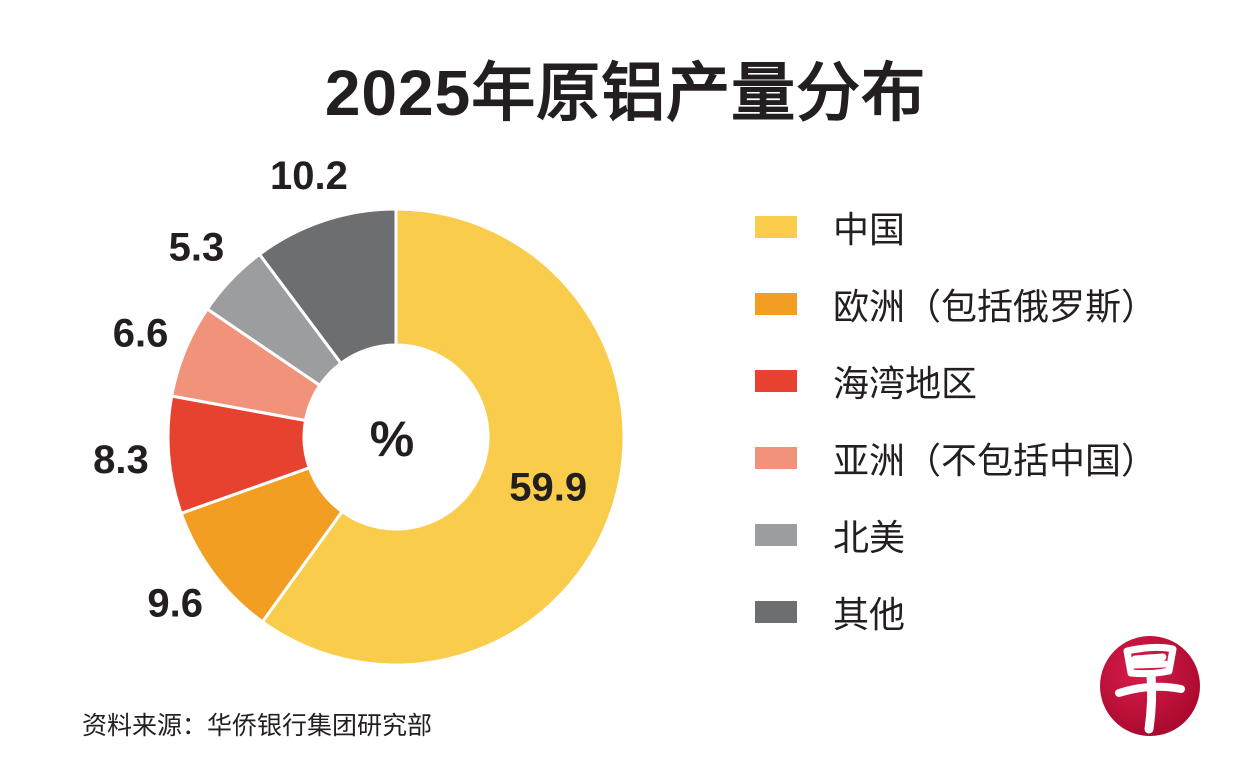 The image size is (1251, 784). I want to click on source-note: 资料来源：华侨银行集团研究部, so click(257, 726).